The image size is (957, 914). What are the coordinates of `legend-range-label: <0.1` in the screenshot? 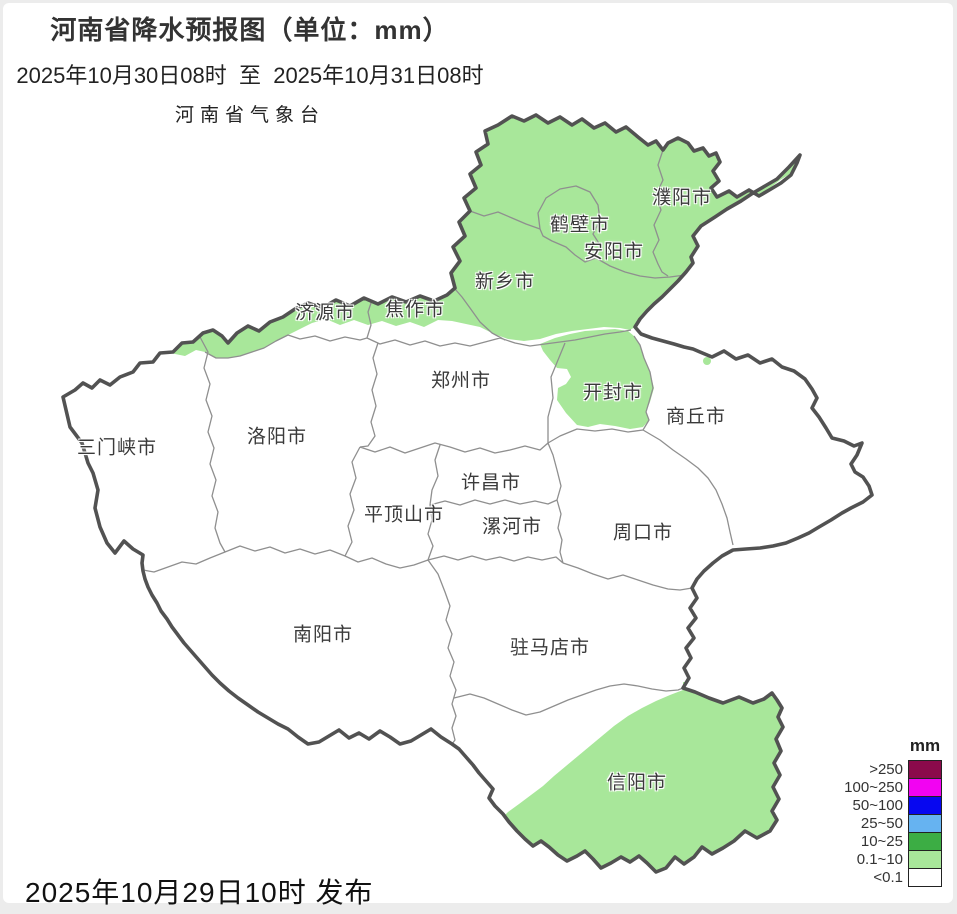 It's located at (888, 877).